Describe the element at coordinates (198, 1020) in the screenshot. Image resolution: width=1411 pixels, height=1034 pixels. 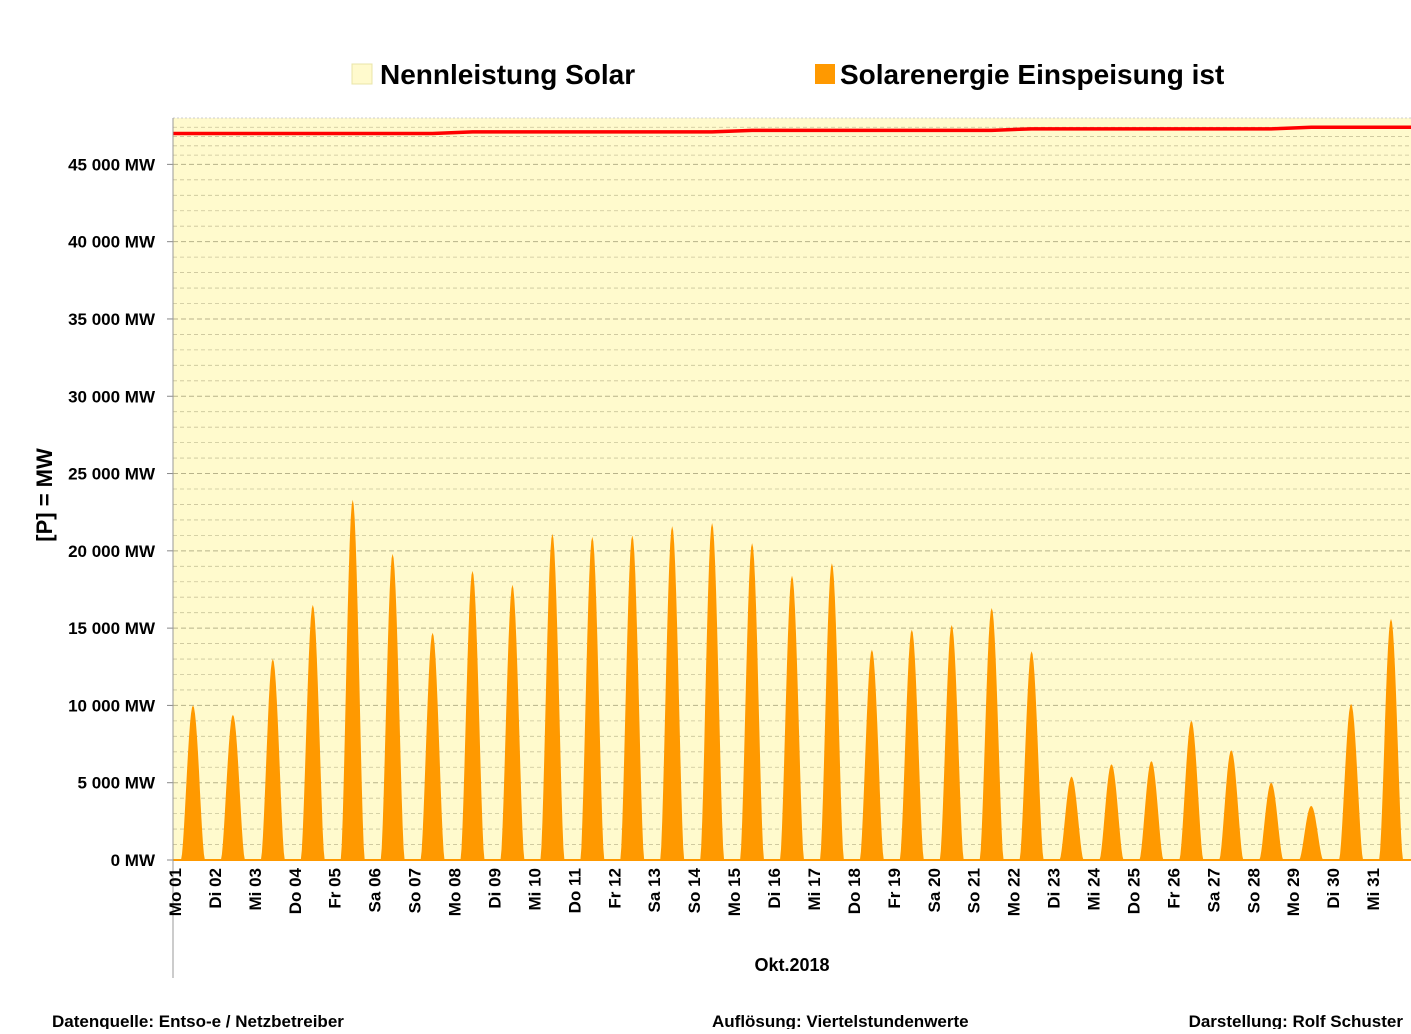
I see `footer-text: Datenquelle: Entso-e / Netzbetreiber` at that location.